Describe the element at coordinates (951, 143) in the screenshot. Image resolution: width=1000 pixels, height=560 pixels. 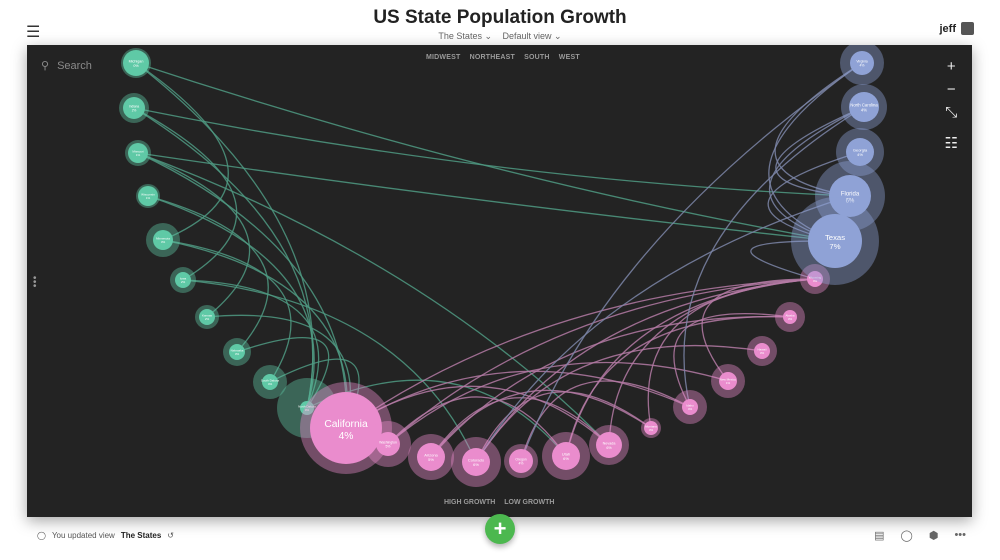
I see `settings-sliders-button: ☷` at that location.